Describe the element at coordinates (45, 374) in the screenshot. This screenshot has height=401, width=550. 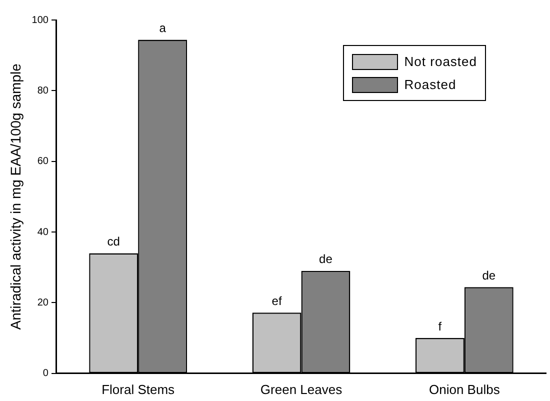
I see `y-tick-label: 0` at that location.